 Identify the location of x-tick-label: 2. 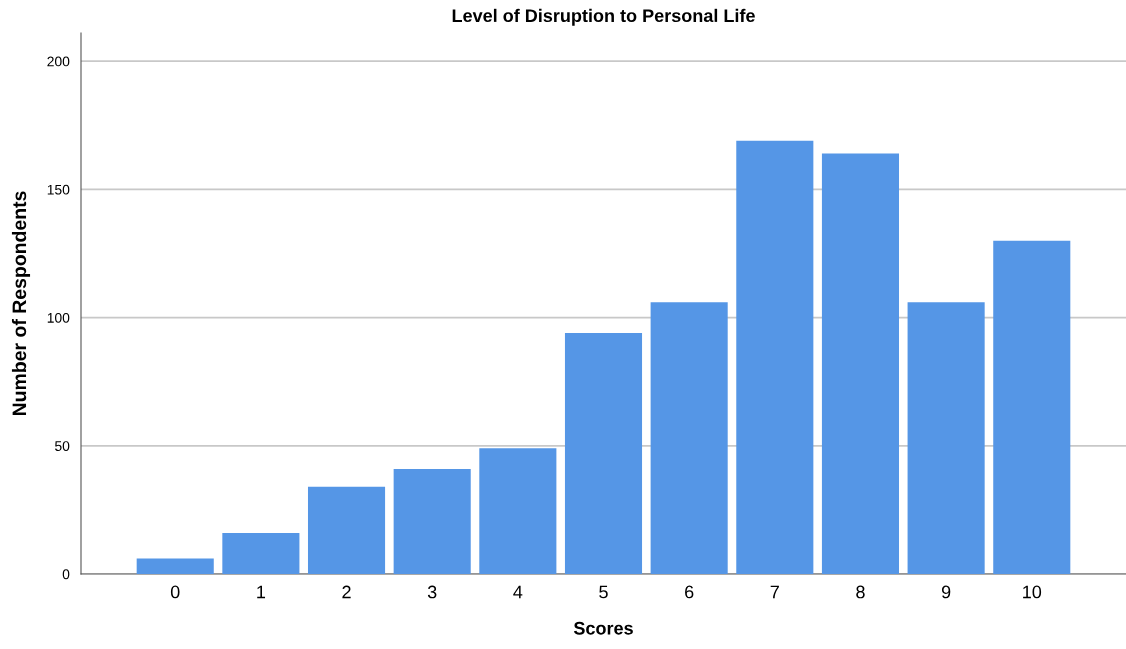
(346, 592).